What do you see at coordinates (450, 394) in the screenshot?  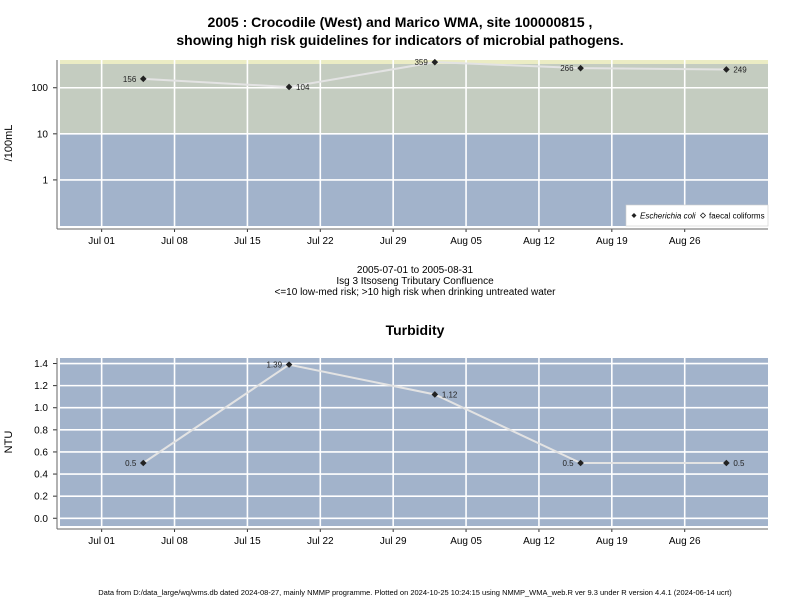 I see `data-label: 1.12` at bounding box center [450, 394].